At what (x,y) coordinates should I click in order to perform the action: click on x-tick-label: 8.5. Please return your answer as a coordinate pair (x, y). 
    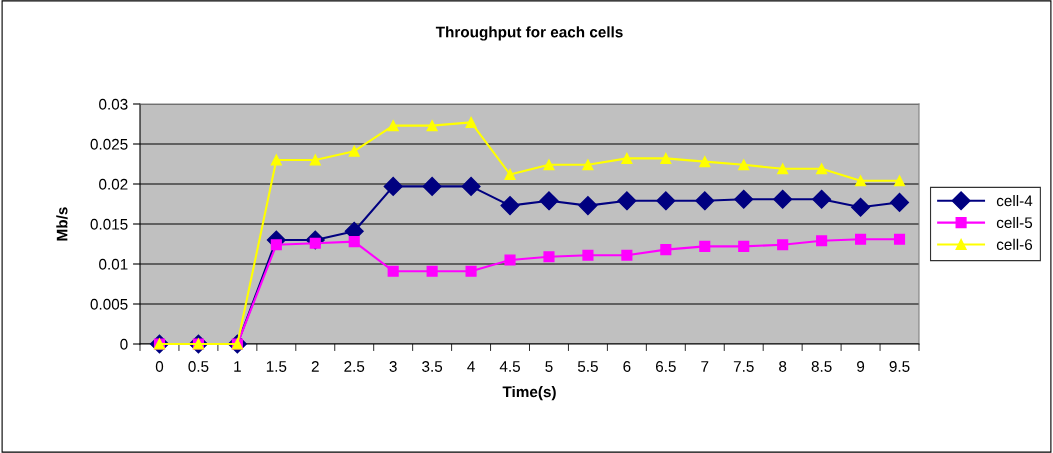
    Looking at the image, I should click on (821, 366).